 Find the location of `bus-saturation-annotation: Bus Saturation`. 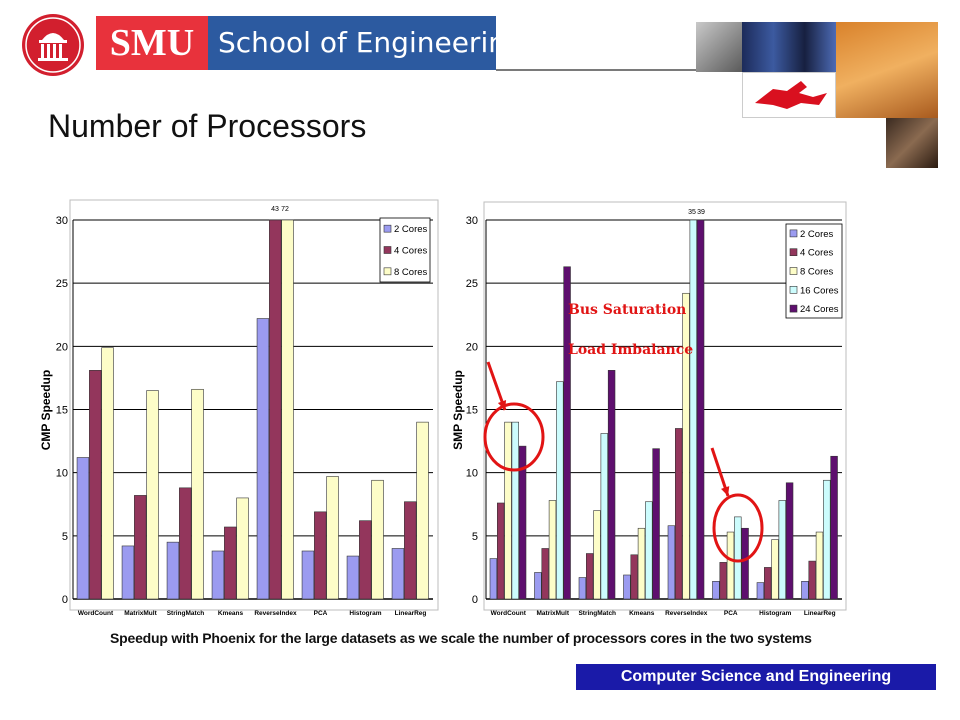

bus-saturation-annotation: Bus Saturation is located at coordinates (627, 310).